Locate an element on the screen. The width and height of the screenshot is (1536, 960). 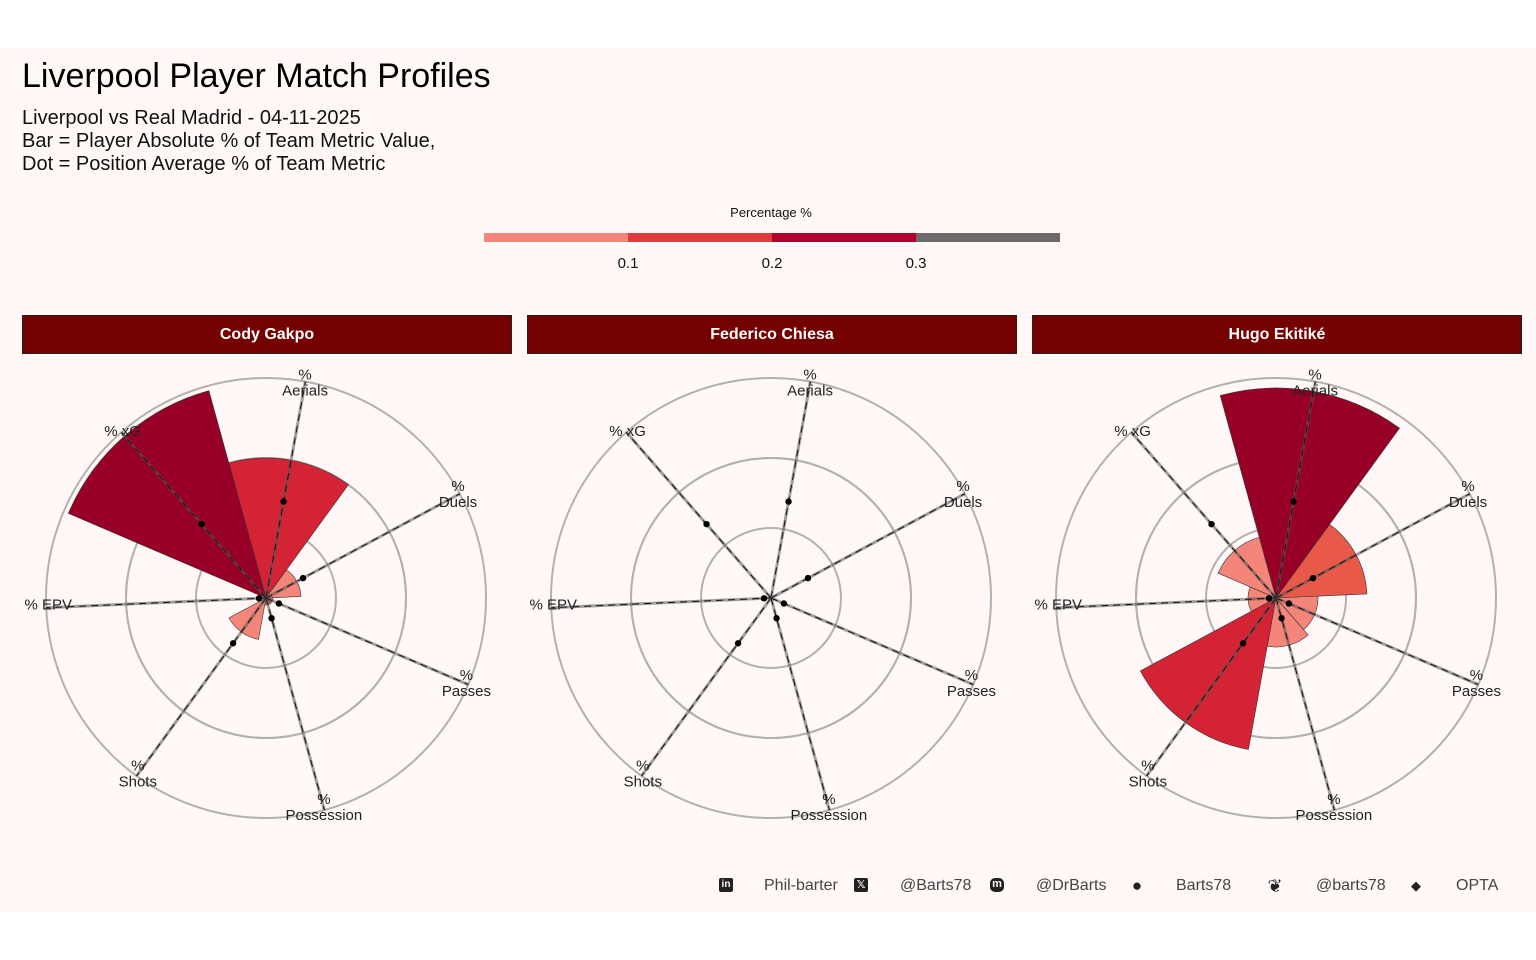
legend-title: Percentage % is located at coordinates (771, 212).